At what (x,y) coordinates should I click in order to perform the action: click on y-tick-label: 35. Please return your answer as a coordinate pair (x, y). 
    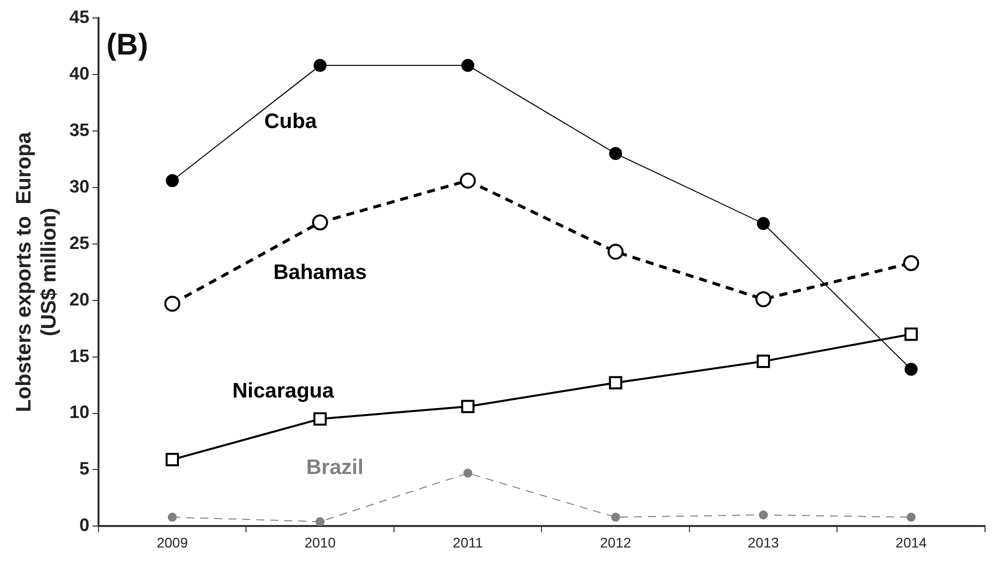
    Looking at the image, I should click on (79, 130).